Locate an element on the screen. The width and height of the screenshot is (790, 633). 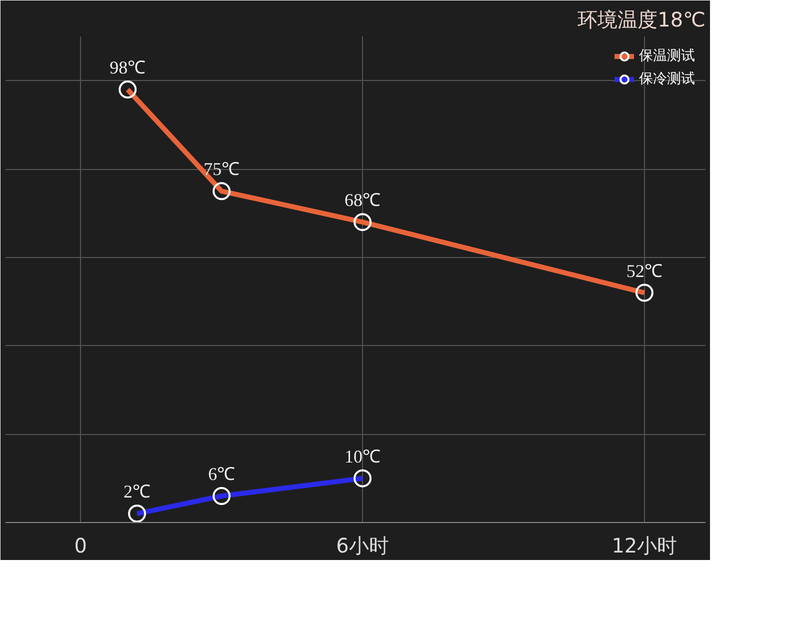
data-label: 75℃ is located at coordinates (222, 169).